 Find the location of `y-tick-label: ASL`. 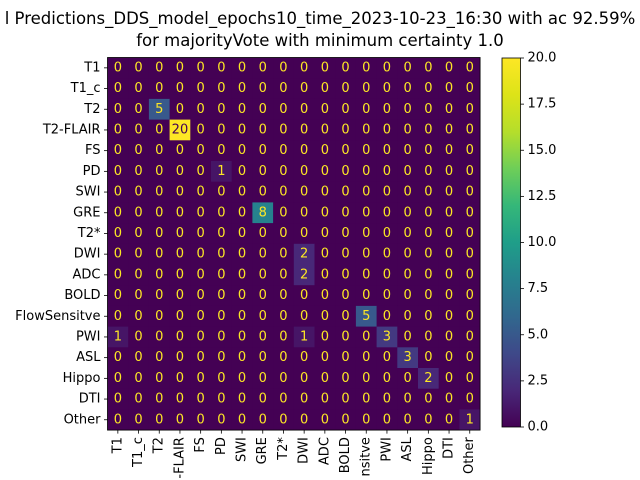

y-tick-label: ASL is located at coordinates (88, 357).